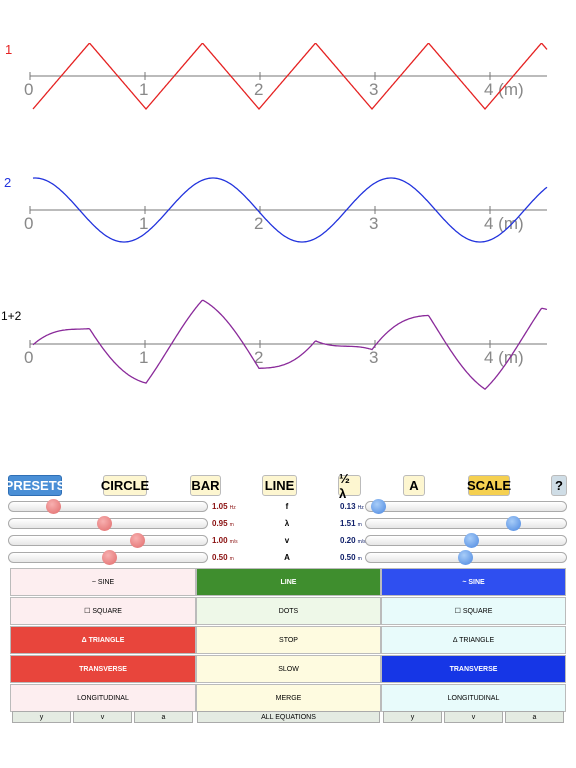  Describe the element at coordinates (11, 316) in the screenshot. I see `graph-label: 1+2` at that location.